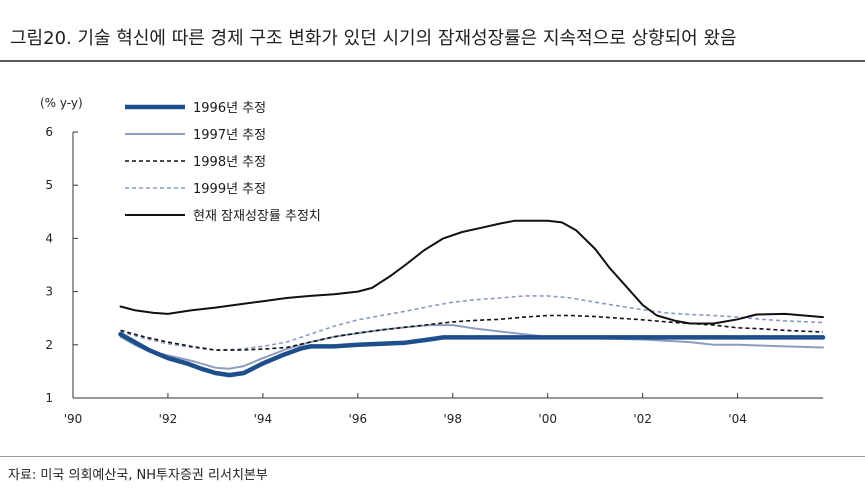 The width and height of the screenshot is (865, 500). Describe the element at coordinates (452, 419) in the screenshot. I see `x-tick-label: '98` at that location.